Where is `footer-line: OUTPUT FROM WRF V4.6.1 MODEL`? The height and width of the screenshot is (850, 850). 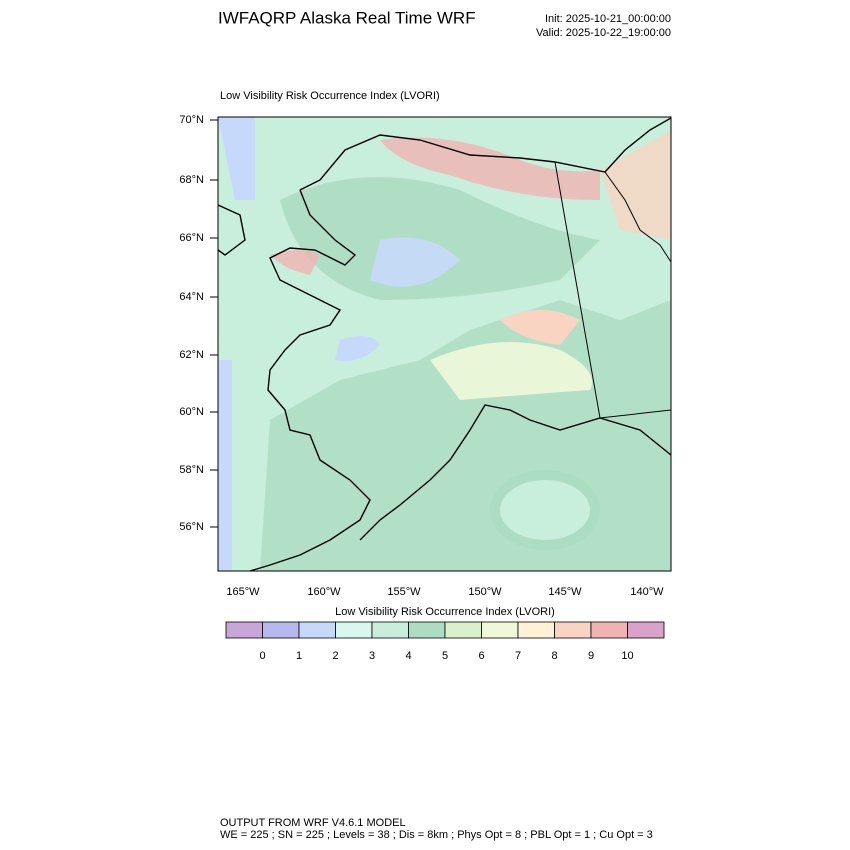
footer-line: OUTPUT FROM WRF V4.6.1 MODEL is located at coordinates (313, 823).